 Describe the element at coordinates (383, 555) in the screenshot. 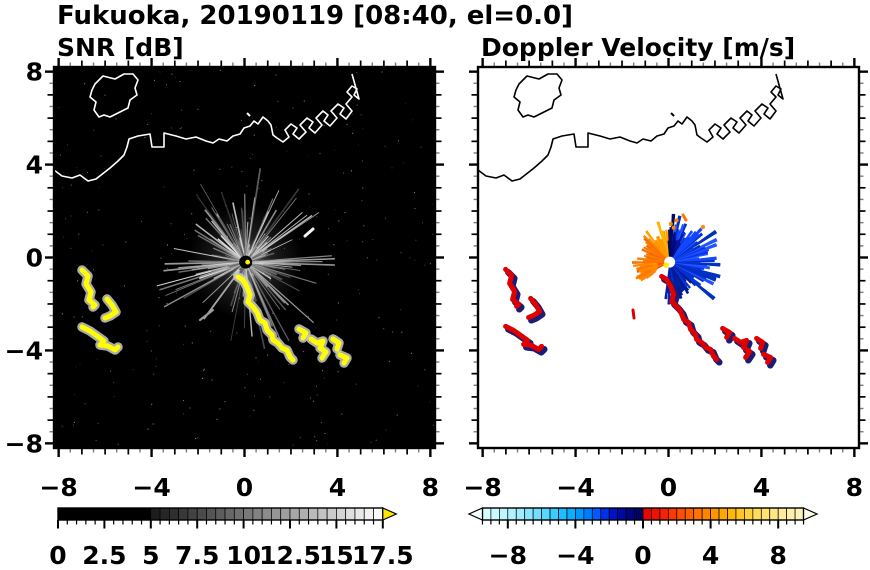

I see `snr-colorbar-label: 17.5` at that location.